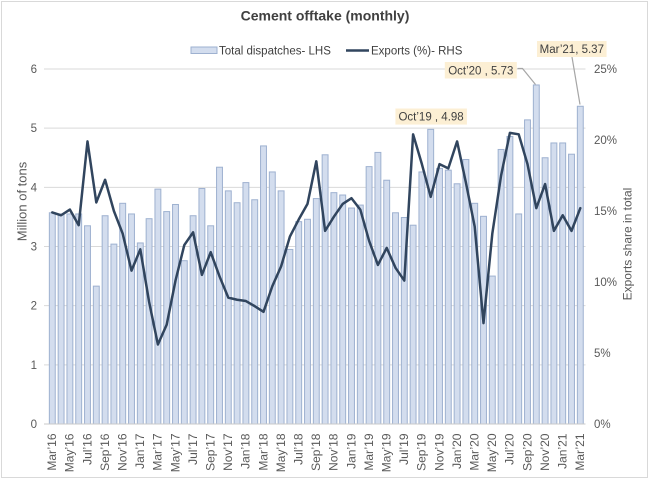 This screenshot has width=650, height=485. I want to click on svg-text: Jul’20, so click(510, 449).